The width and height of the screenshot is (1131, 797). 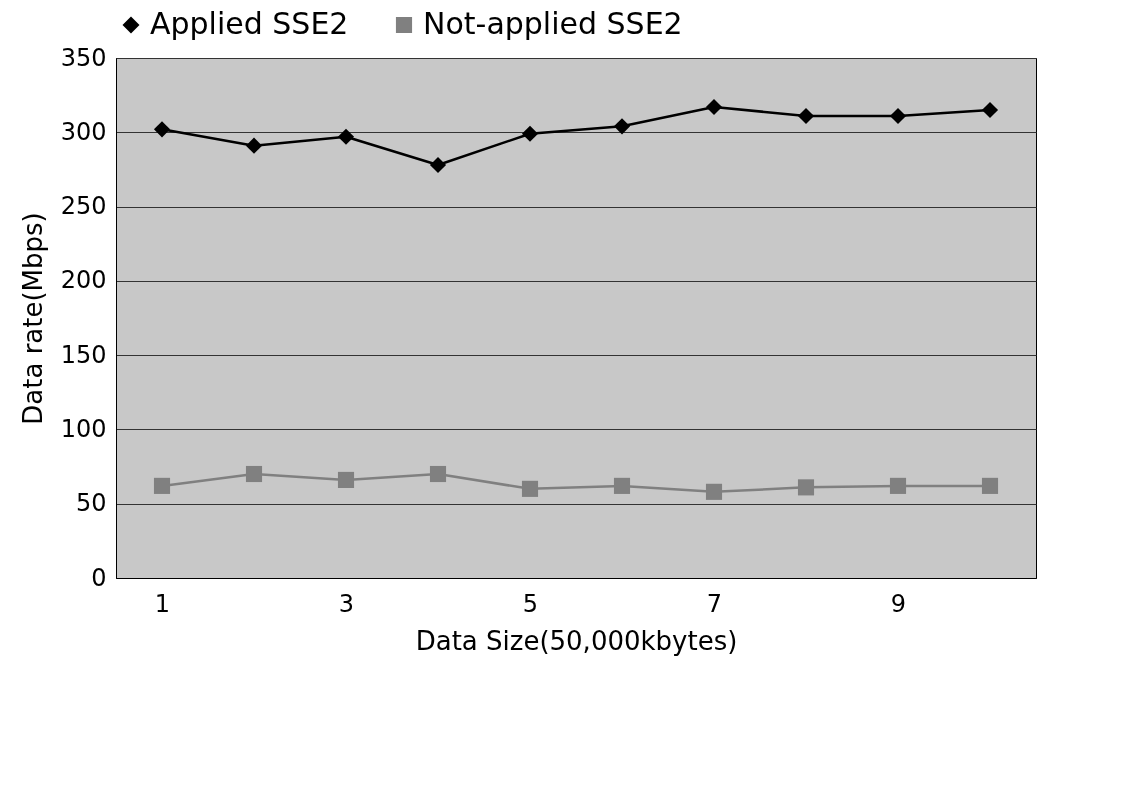 I want to click on x-tick-label: 1, so click(x=162, y=603).